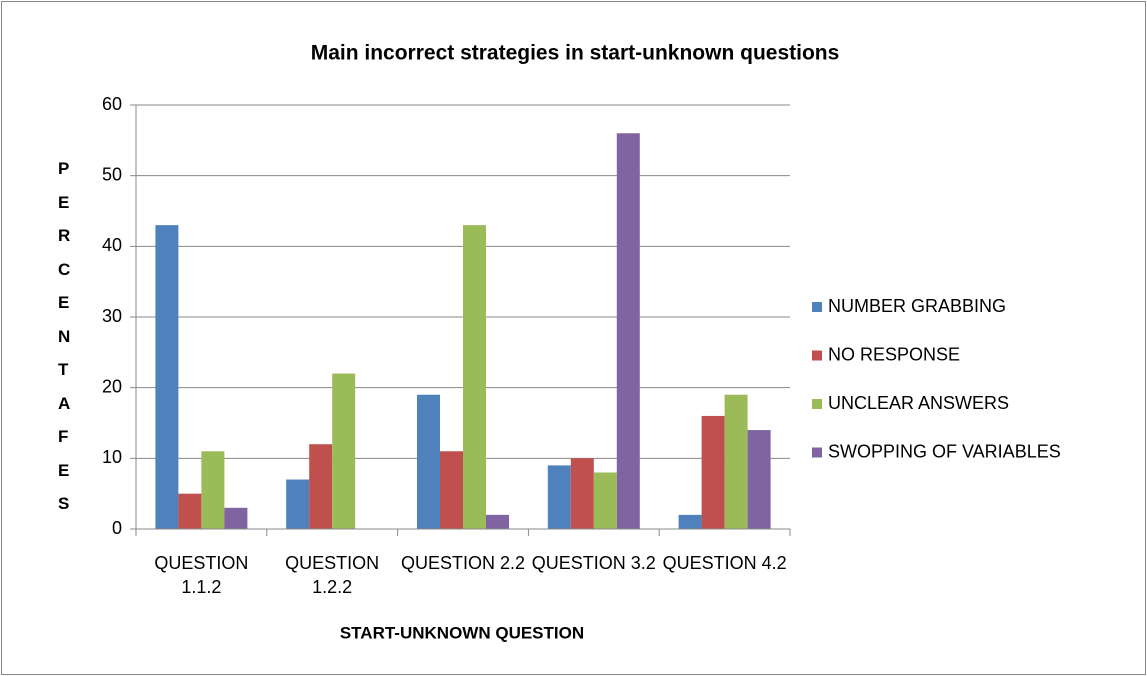 This screenshot has width=1147, height=676. Describe the element at coordinates (462, 632) in the screenshot. I see `x-axis-title: START-UNKNOWN QUESTION` at that location.